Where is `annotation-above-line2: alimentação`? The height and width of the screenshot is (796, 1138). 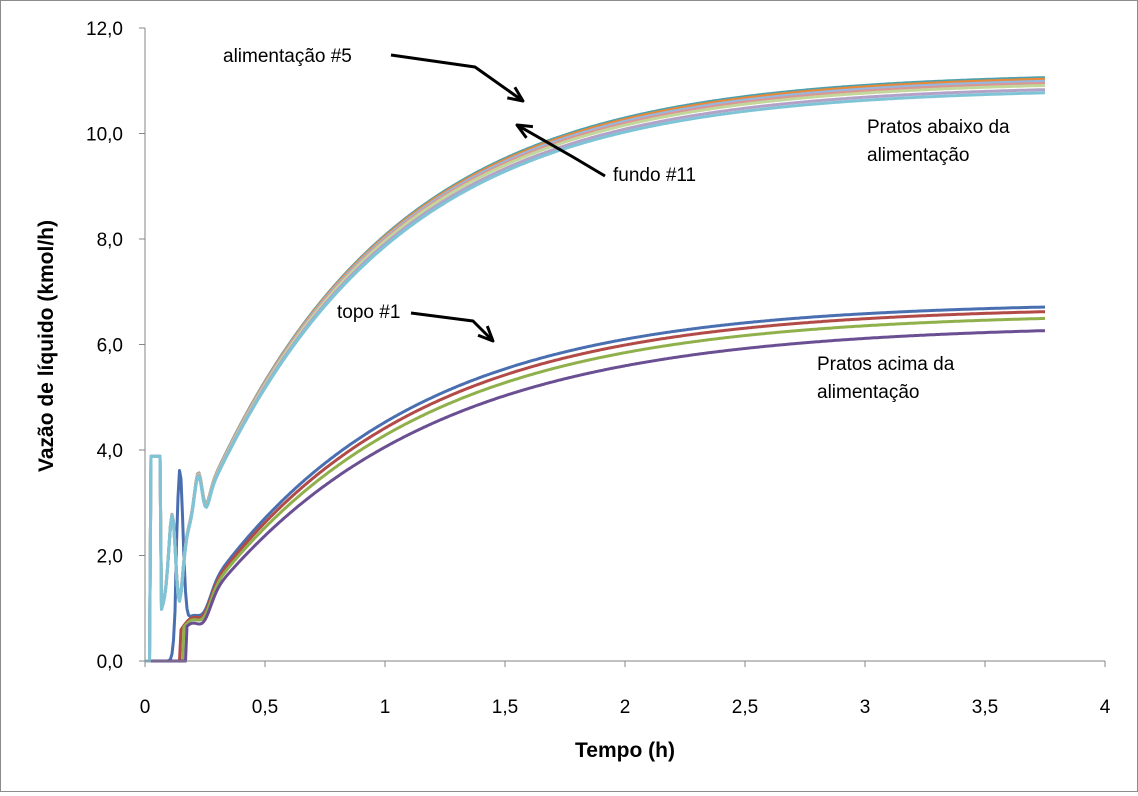
annotation-above-line2: alimentação is located at coordinates (868, 392).